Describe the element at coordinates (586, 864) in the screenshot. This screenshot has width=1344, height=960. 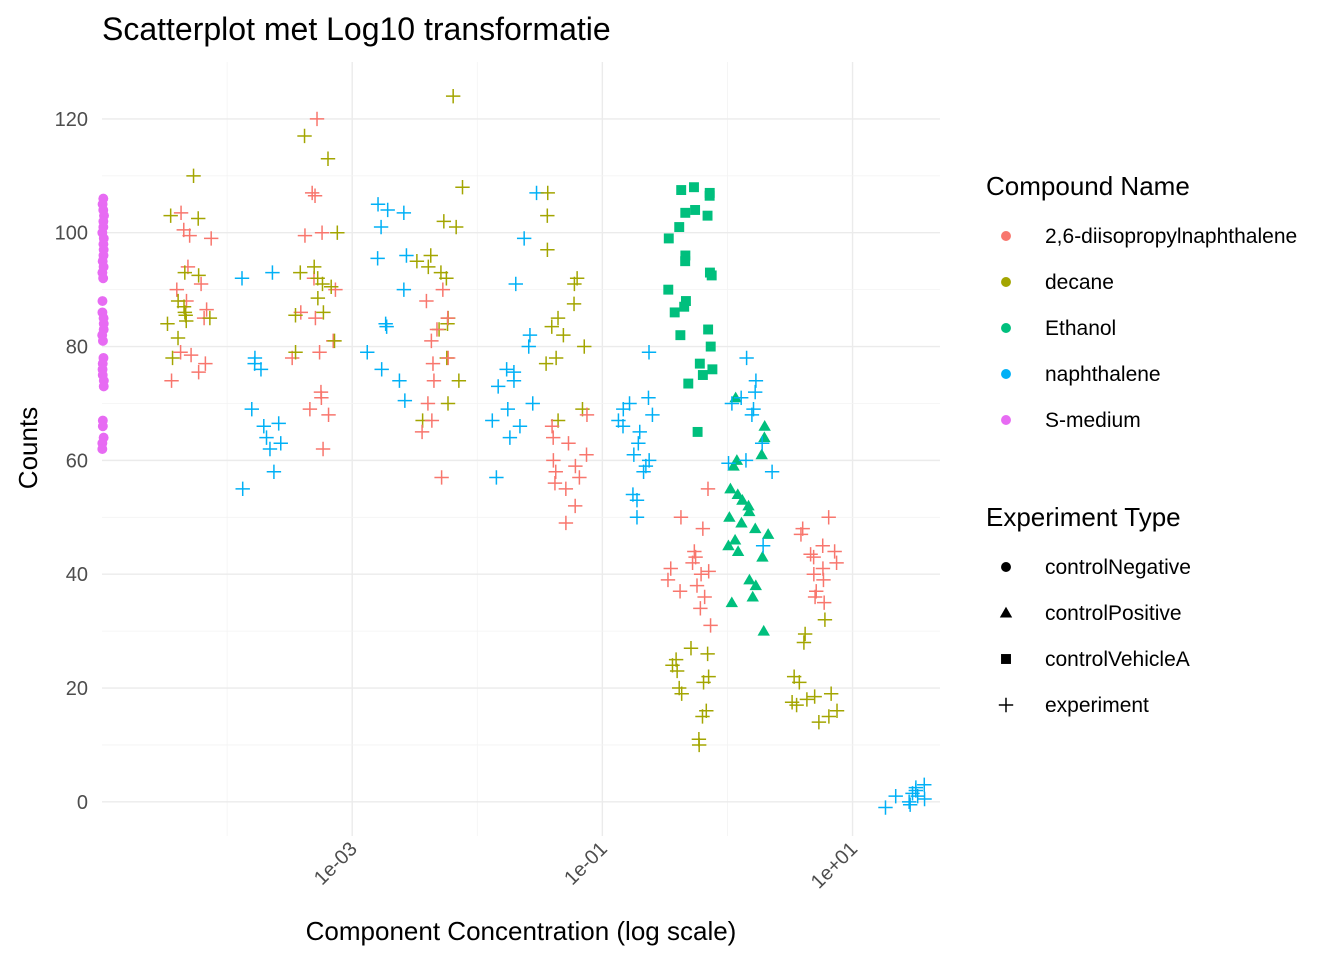
I see `x-tick-label: 1e-01` at that location.